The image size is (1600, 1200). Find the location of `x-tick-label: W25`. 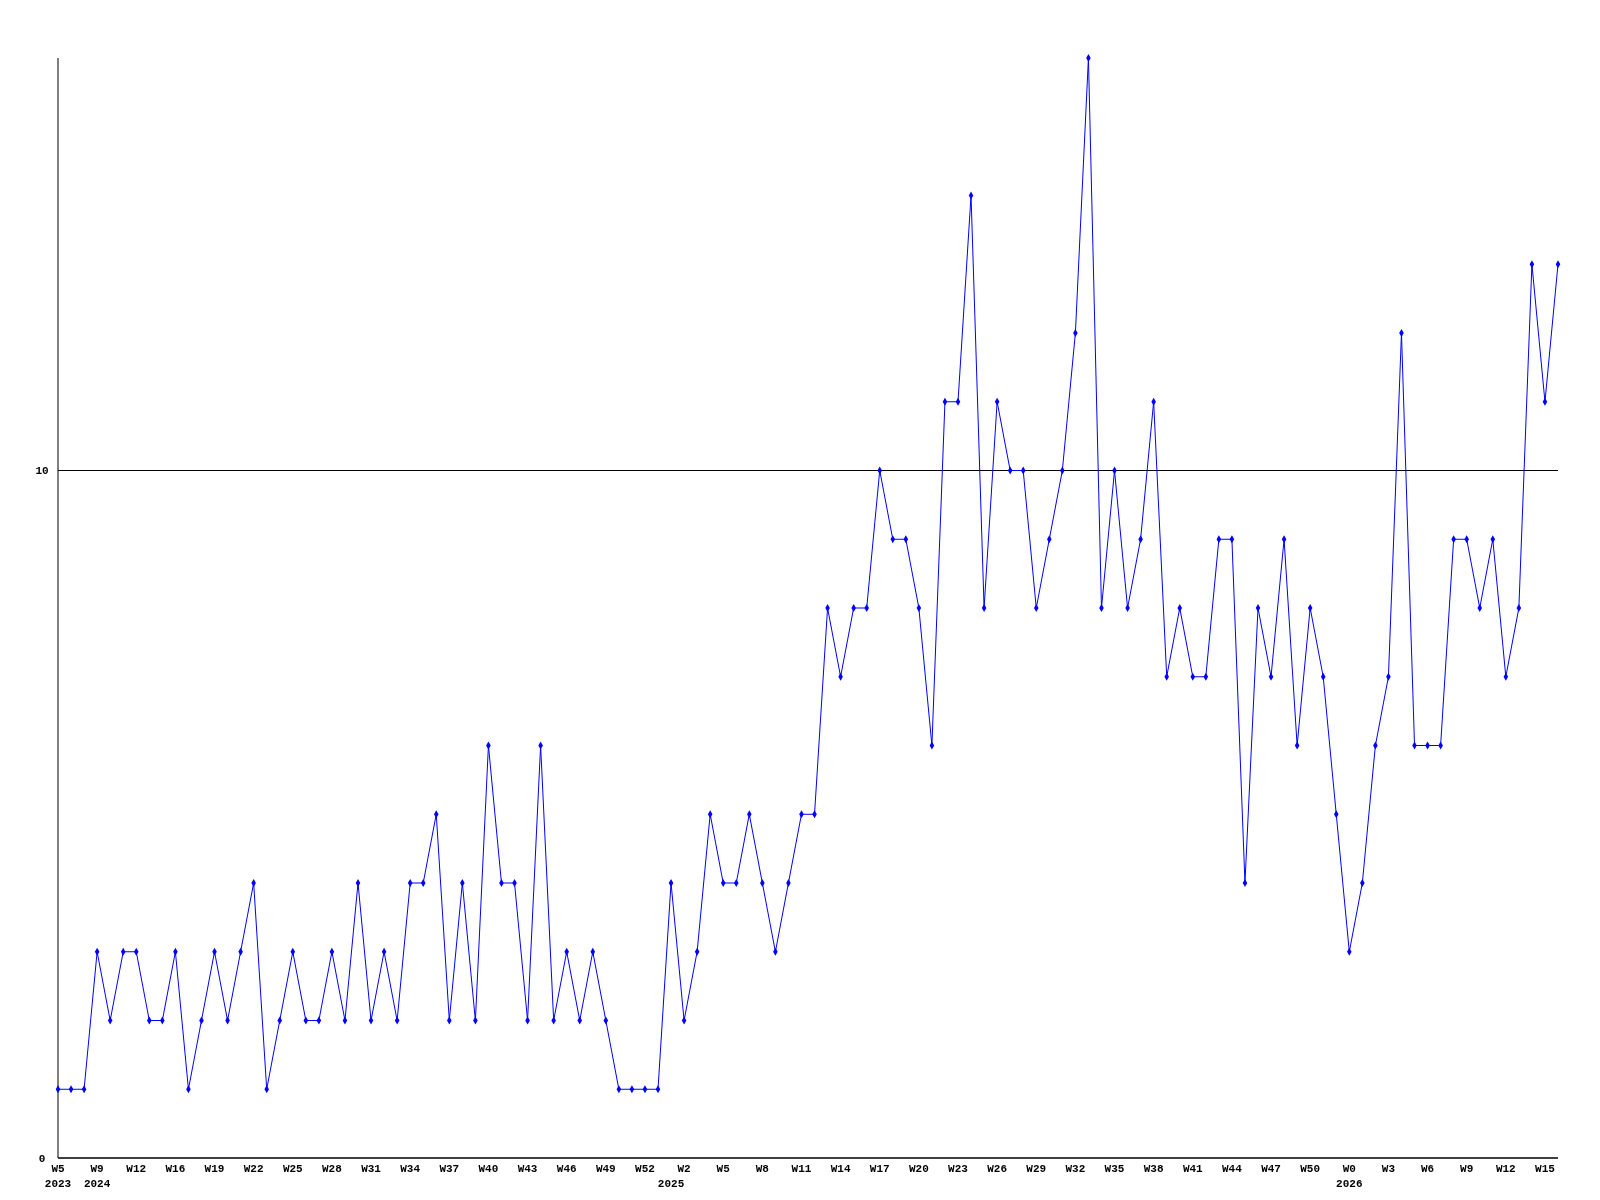

x-tick-label: W25 is located at coordinates (293, 1169).